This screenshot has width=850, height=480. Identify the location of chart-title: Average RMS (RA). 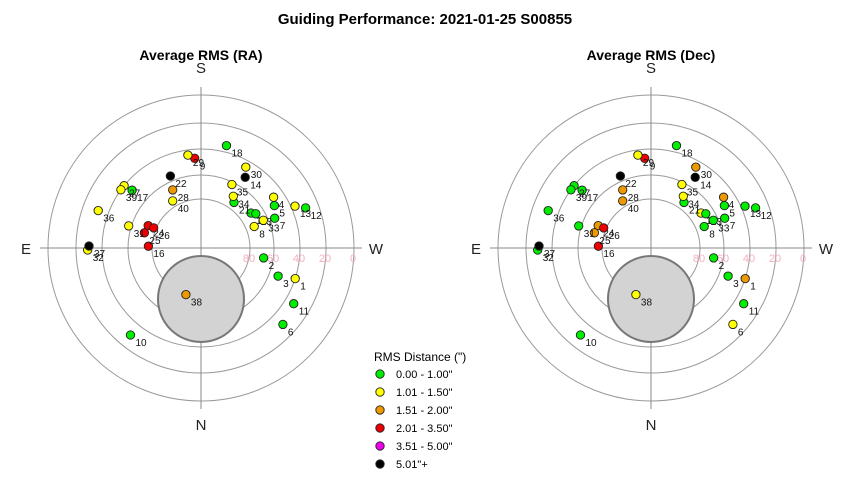
(200, 55).